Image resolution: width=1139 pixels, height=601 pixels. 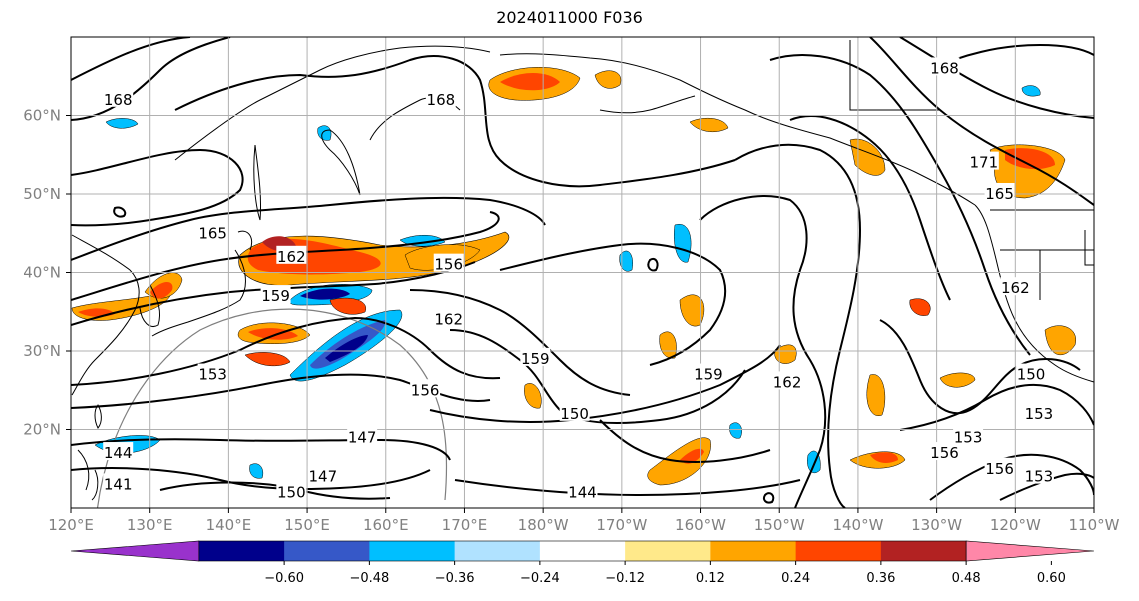 I want to click on colorbar-tick-label: 0.48, so click(x=966, y=578).